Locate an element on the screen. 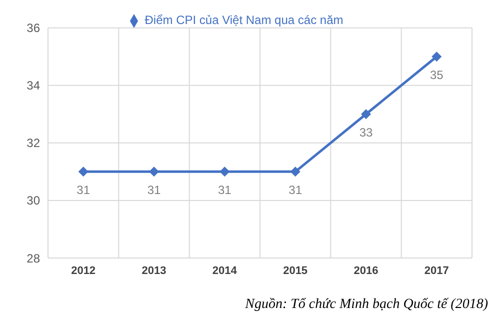  data-label: 35 is located at coordinates (437, 75).